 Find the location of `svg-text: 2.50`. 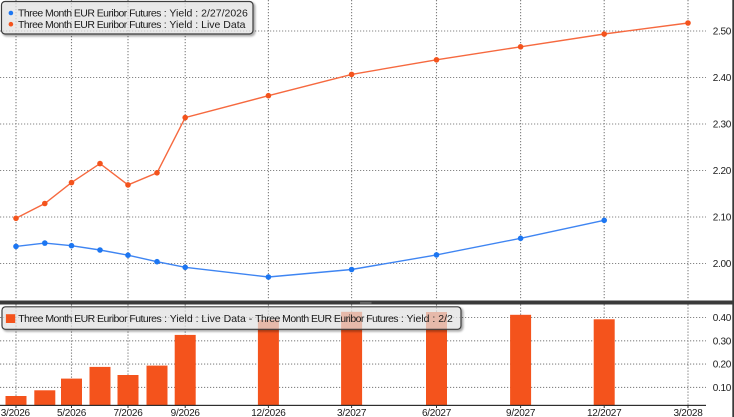

svg-text: 2.50 is located at coordinates (722, 32).